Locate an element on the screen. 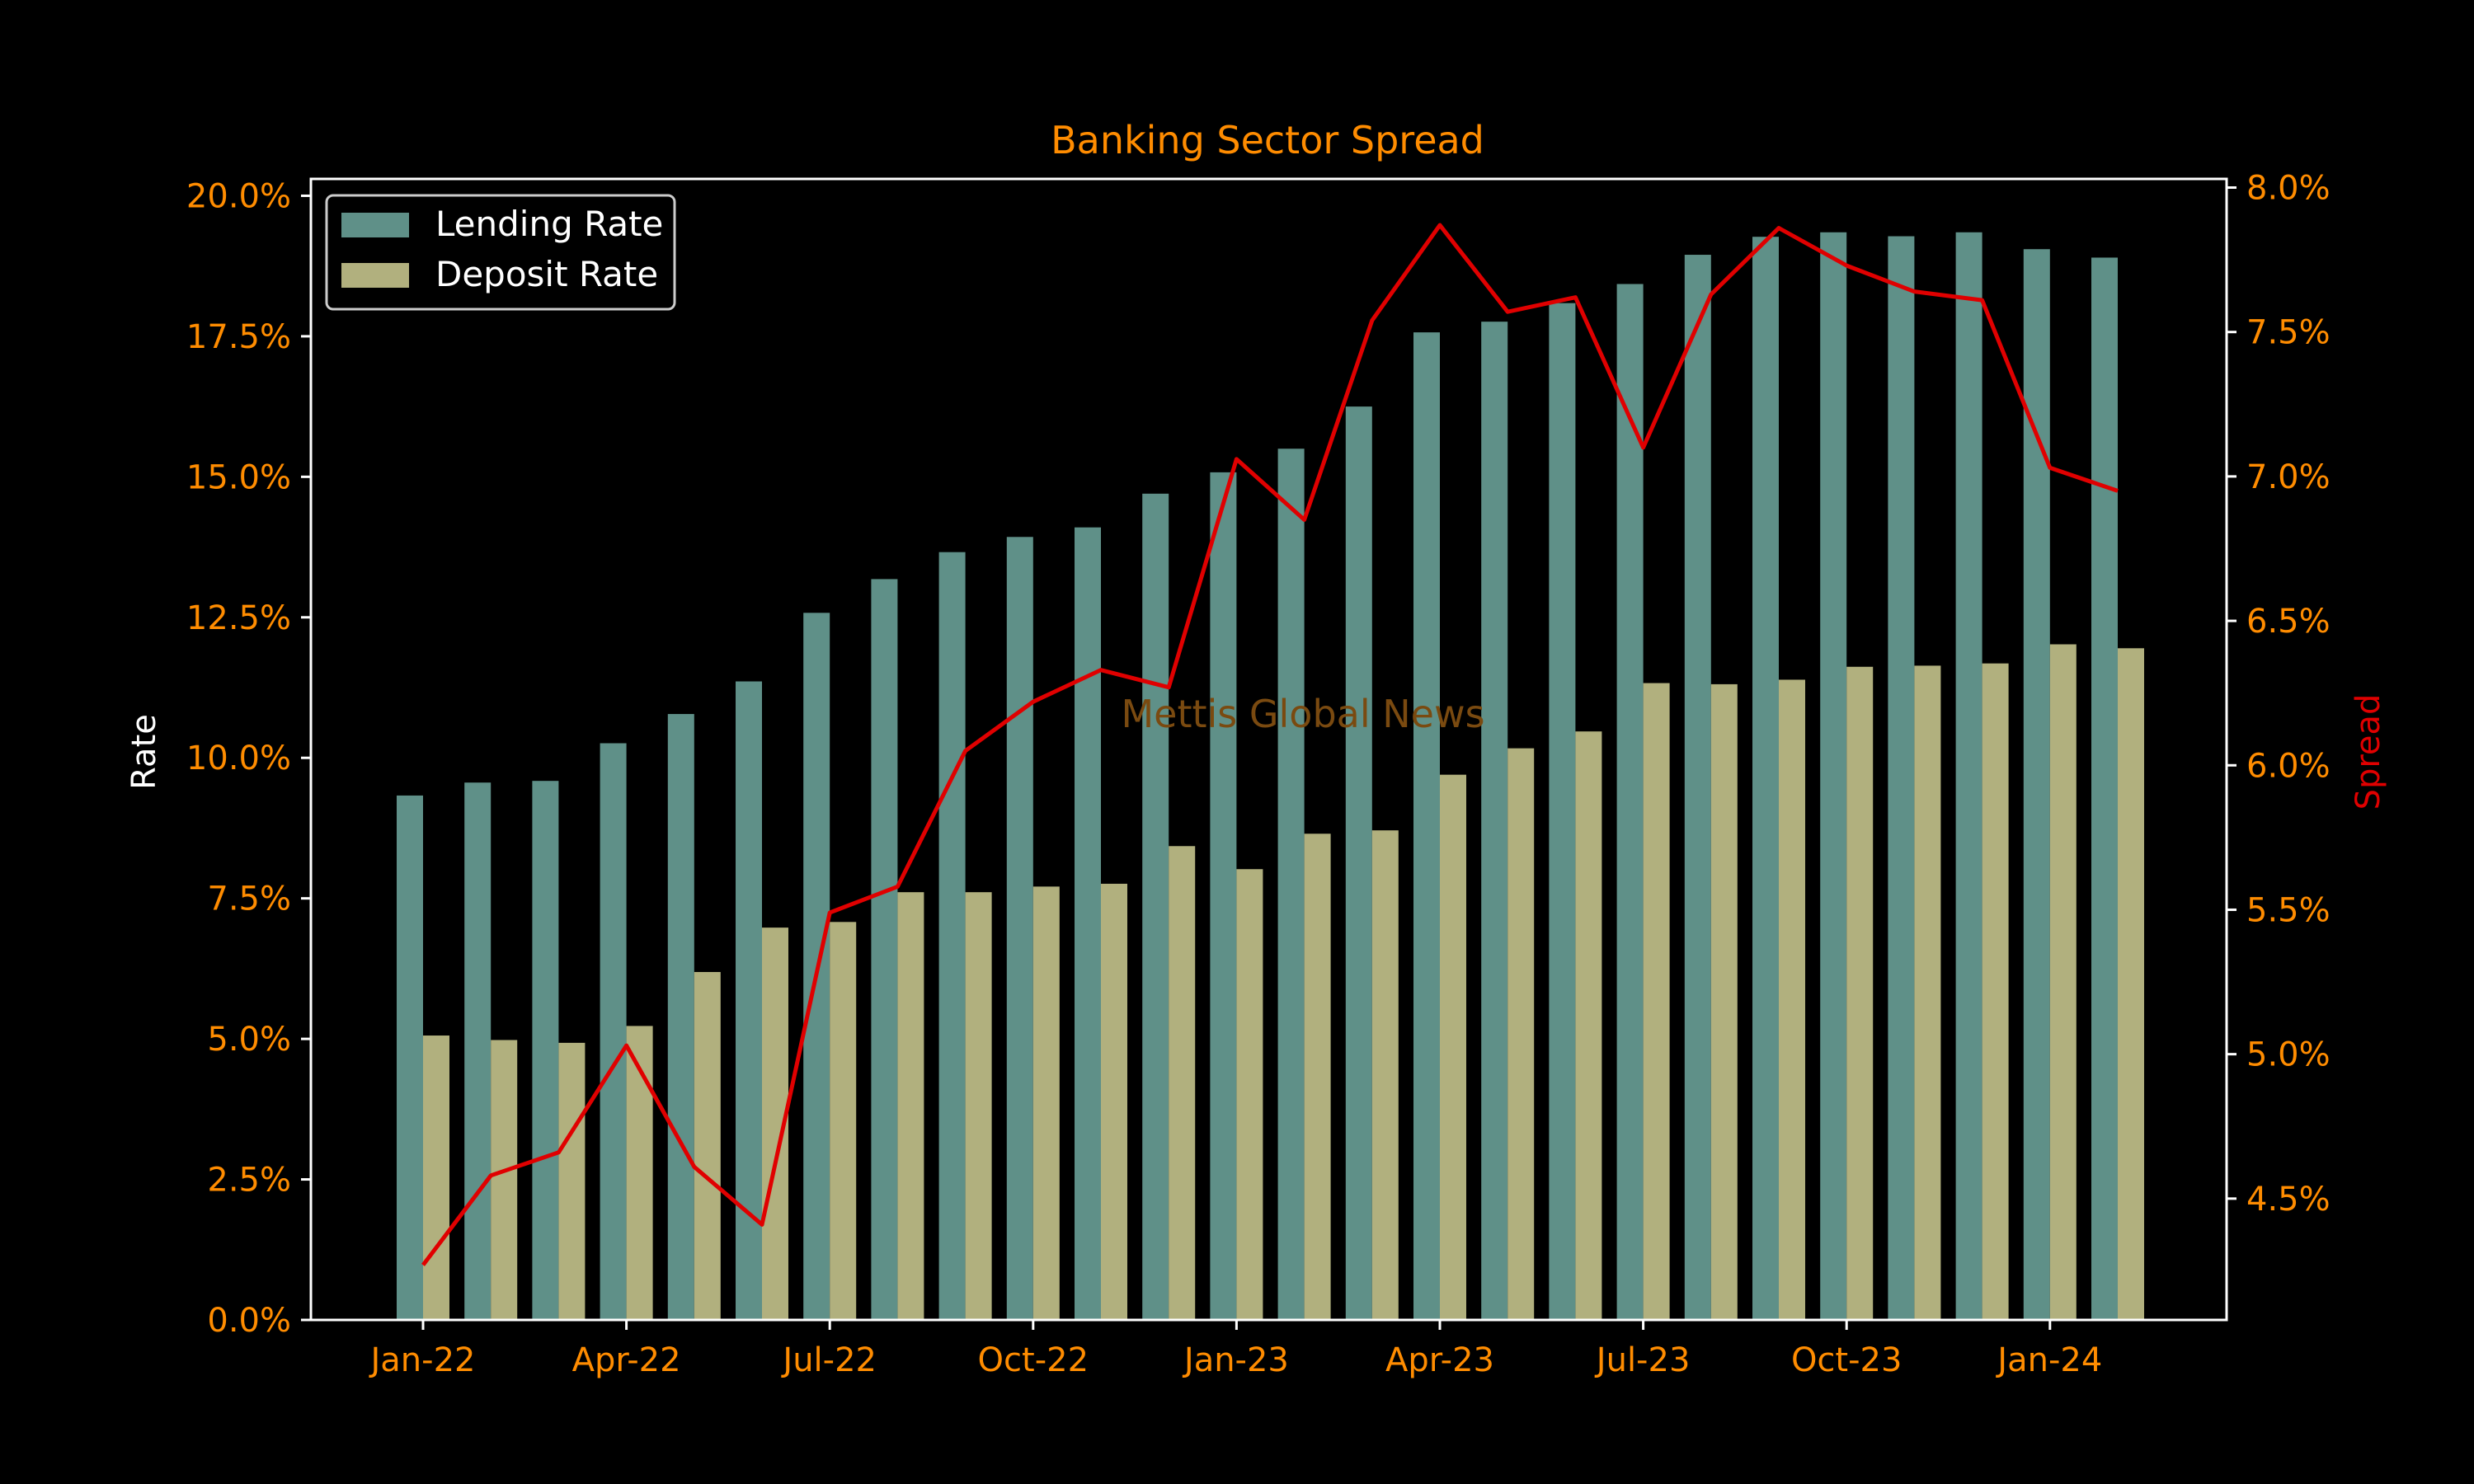  y-axis-label: Rate is located at coordinates (144, 752).